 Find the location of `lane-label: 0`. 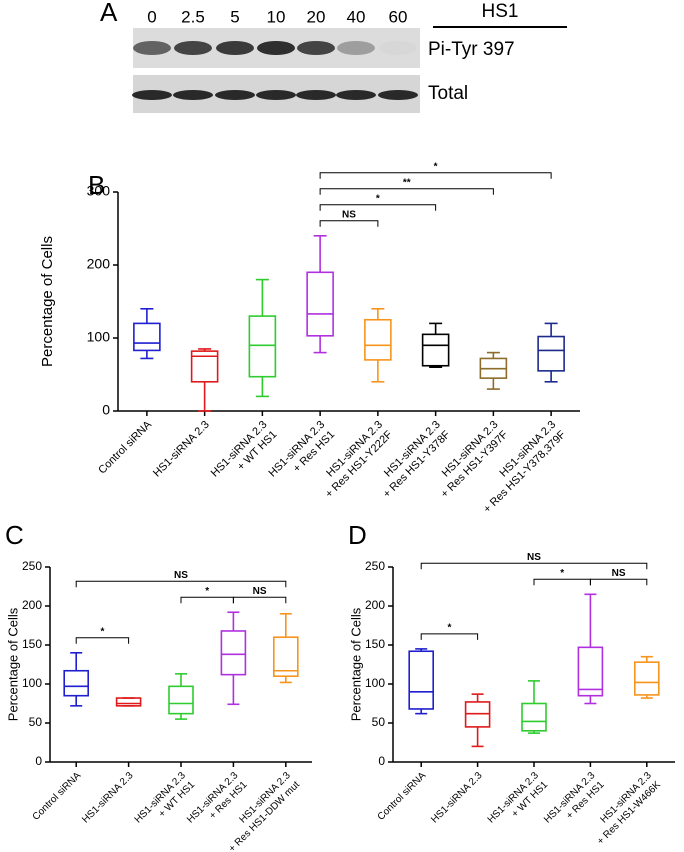

lane-label: 0 is located at coordinates (151, 16).